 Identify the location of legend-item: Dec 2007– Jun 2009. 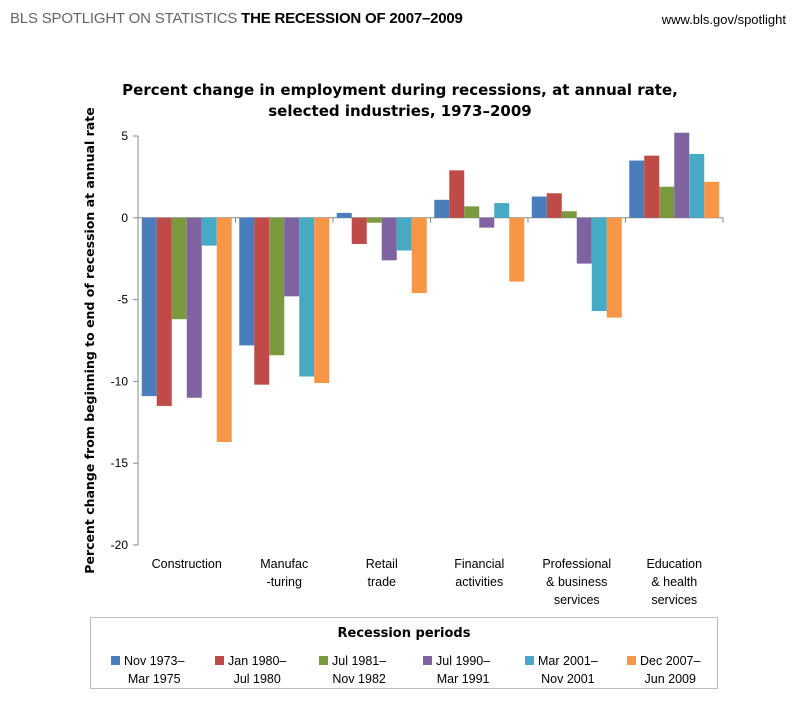
(677, 670).